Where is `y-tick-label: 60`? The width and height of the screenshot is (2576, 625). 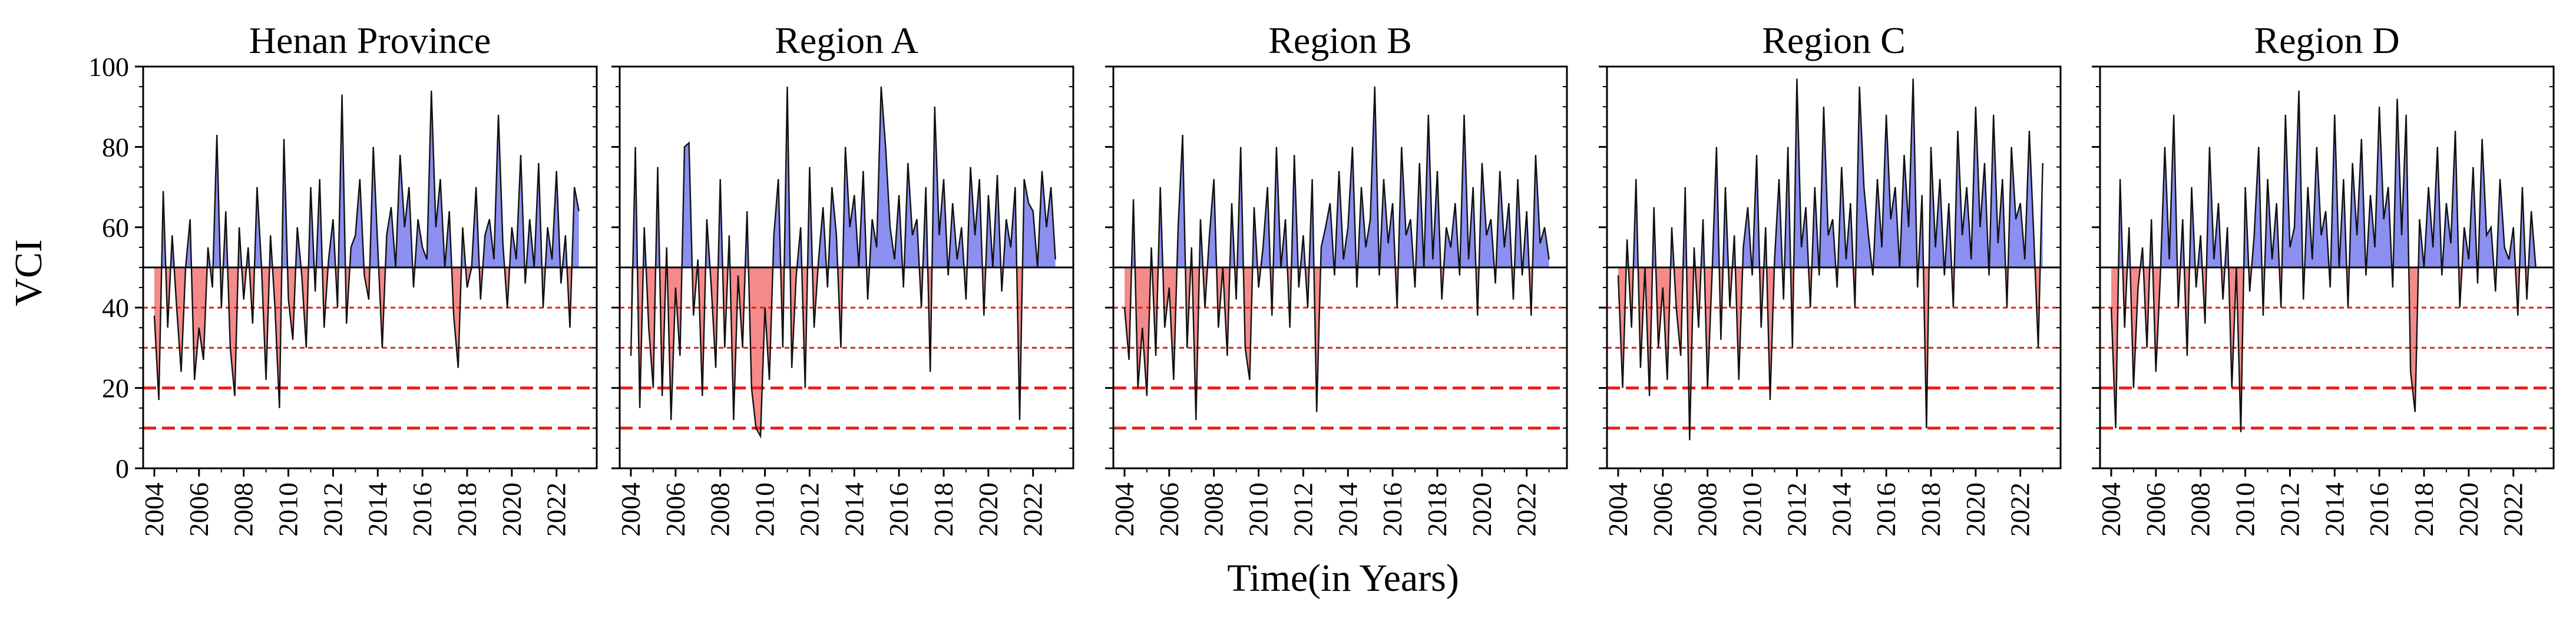 y-tick-label: 60 is located at coordinates (115, 228).